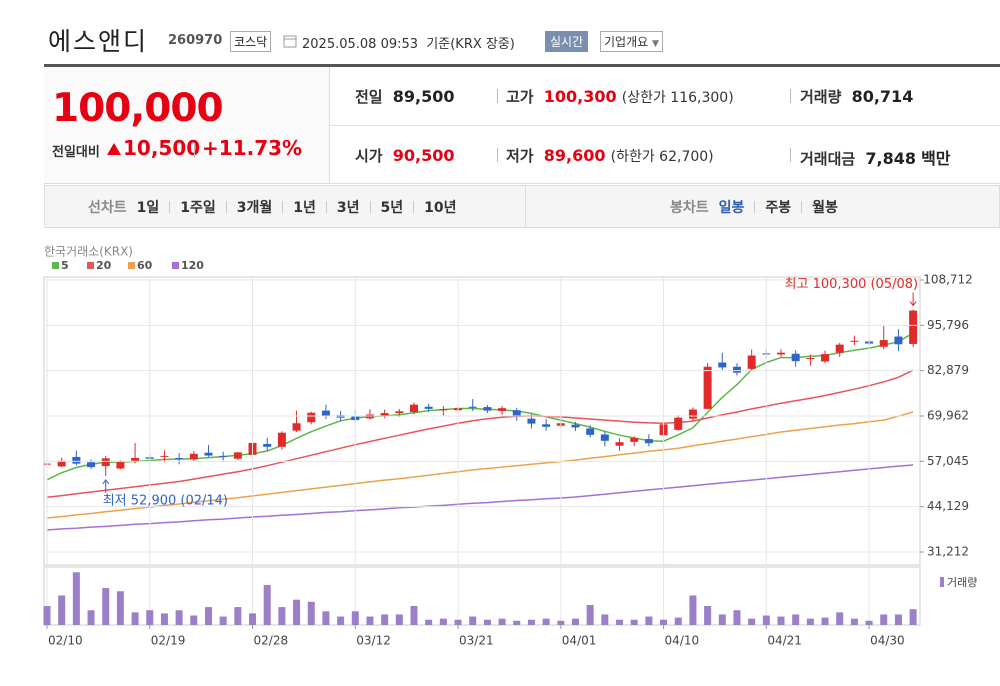 This screenshot has width=1000, height=686. Describe the element at coordinates (948, 552) in the screenshot. I see `y-tick-label: 31,212` at that location.